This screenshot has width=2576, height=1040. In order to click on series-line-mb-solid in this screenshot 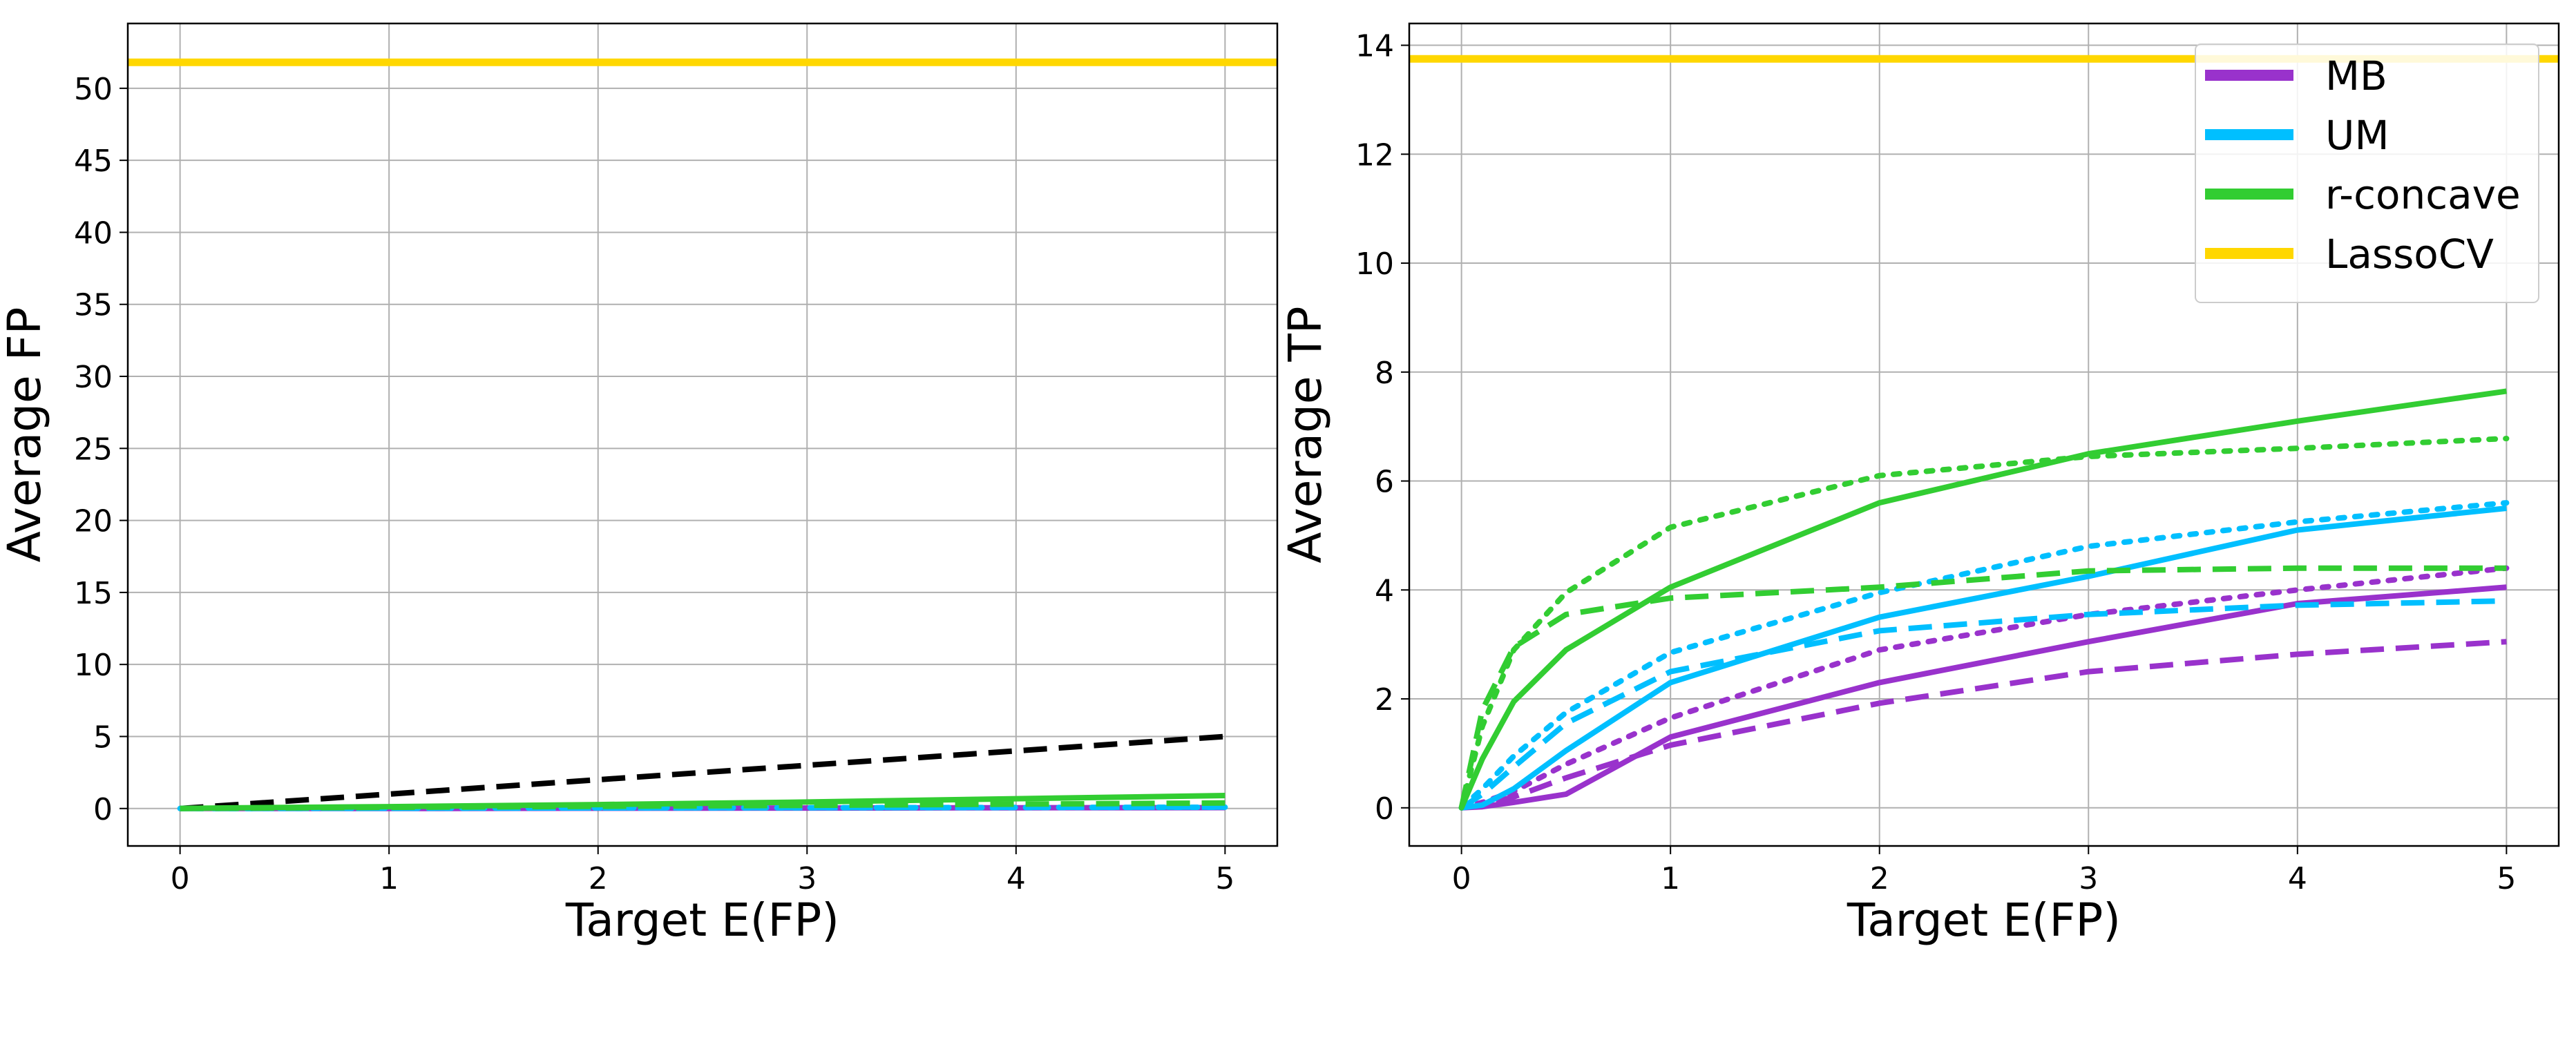, I will do `click(1984, 697)`.